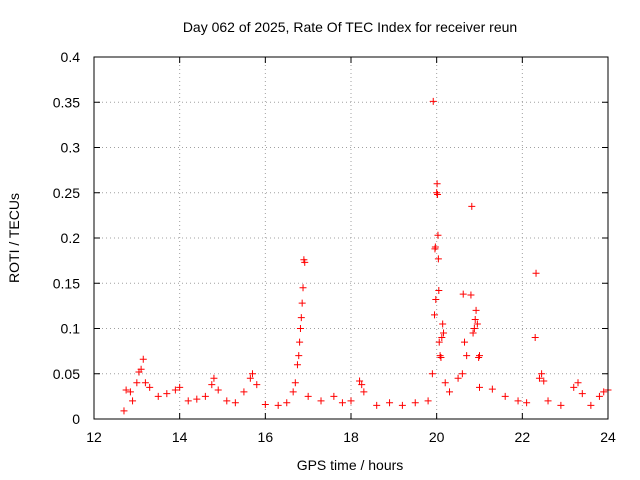 This screenshot has width=640, height=480. What do you see at coordinates (266, 437) in the screenshot?
I see `x-tick-label: 16` at bounding box center [266, 437].